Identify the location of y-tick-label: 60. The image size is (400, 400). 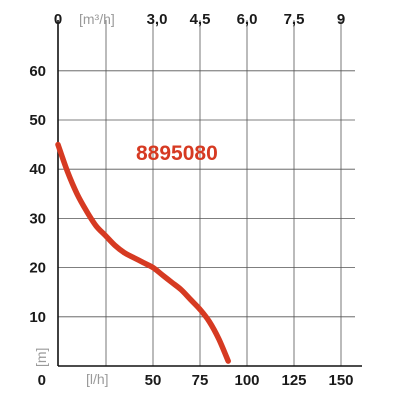
(37, 71).